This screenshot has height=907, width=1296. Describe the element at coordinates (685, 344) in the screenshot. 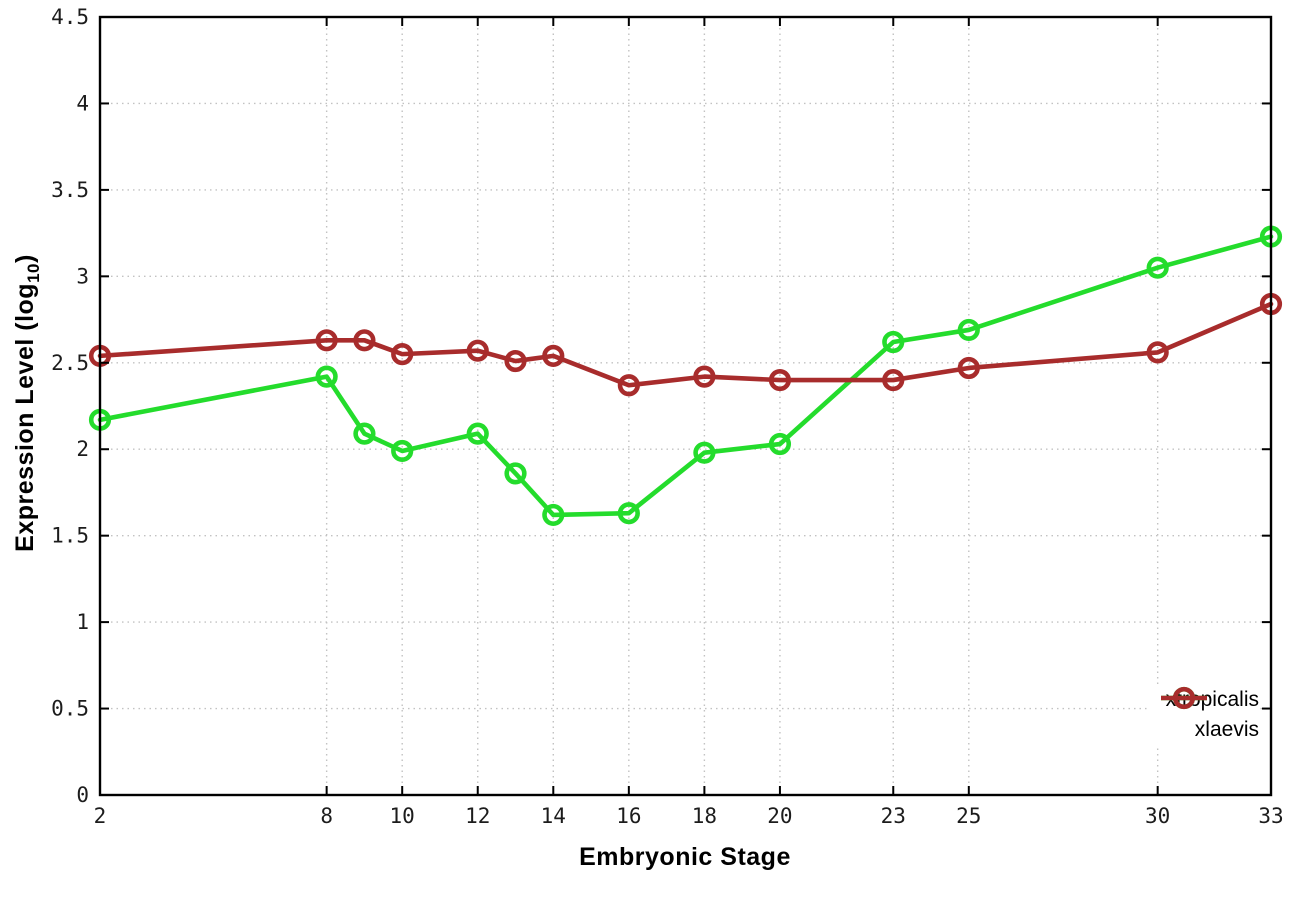

I see `series-line-xlaevis` at that location.